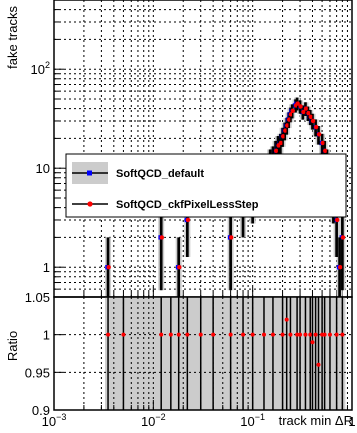  I want to click on x-axis-label: track min ΔR, so click(316, 420).